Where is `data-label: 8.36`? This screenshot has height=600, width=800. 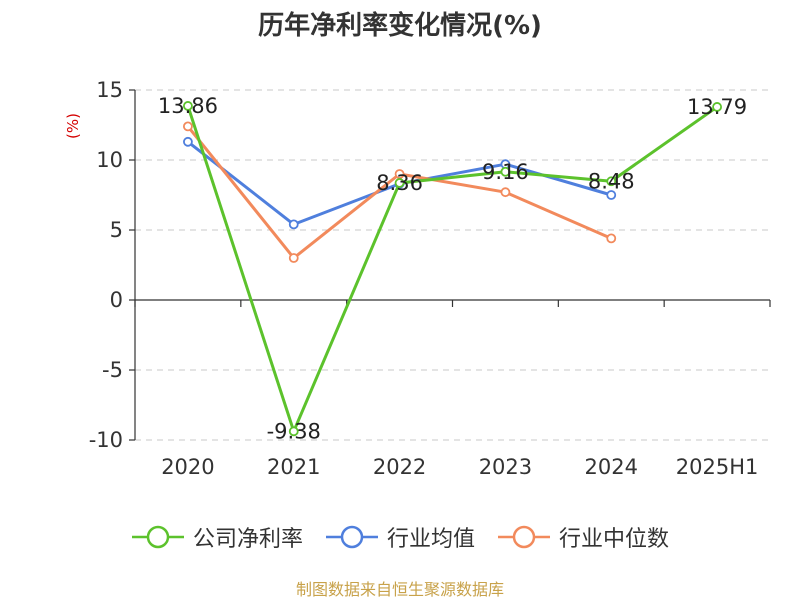 data-label: 8.36 is located at coordinates (399, 183).